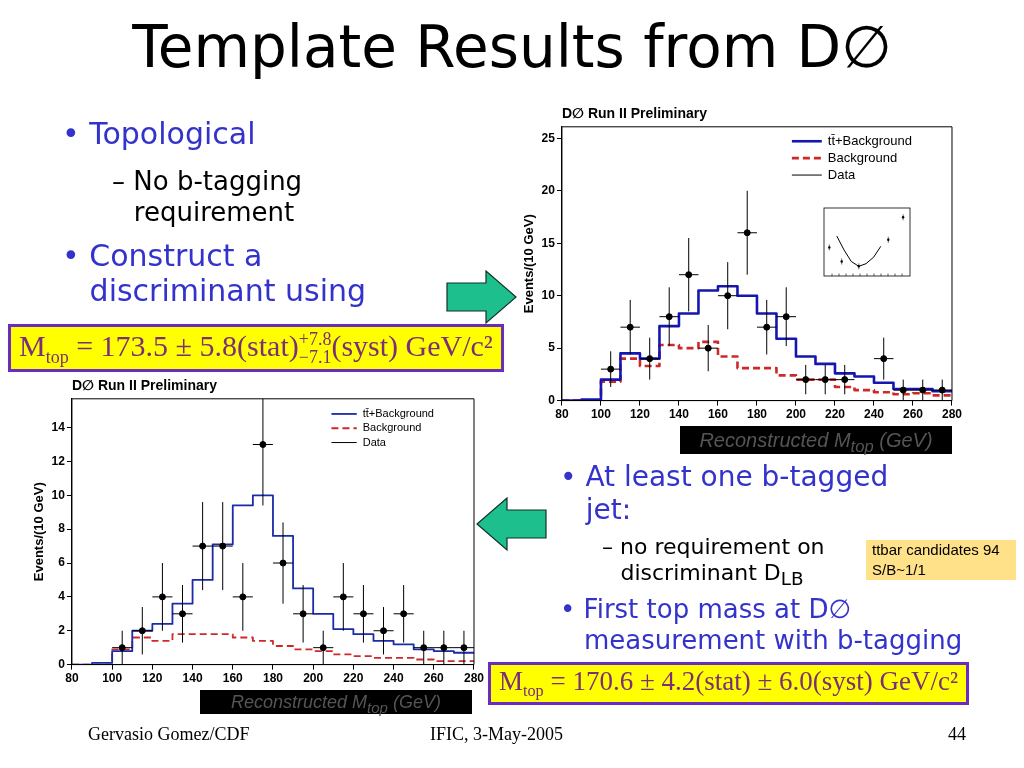  Describe the element at coordinates (58, 460) in the screenshot. I see `y-tick-label: 12` at that location.